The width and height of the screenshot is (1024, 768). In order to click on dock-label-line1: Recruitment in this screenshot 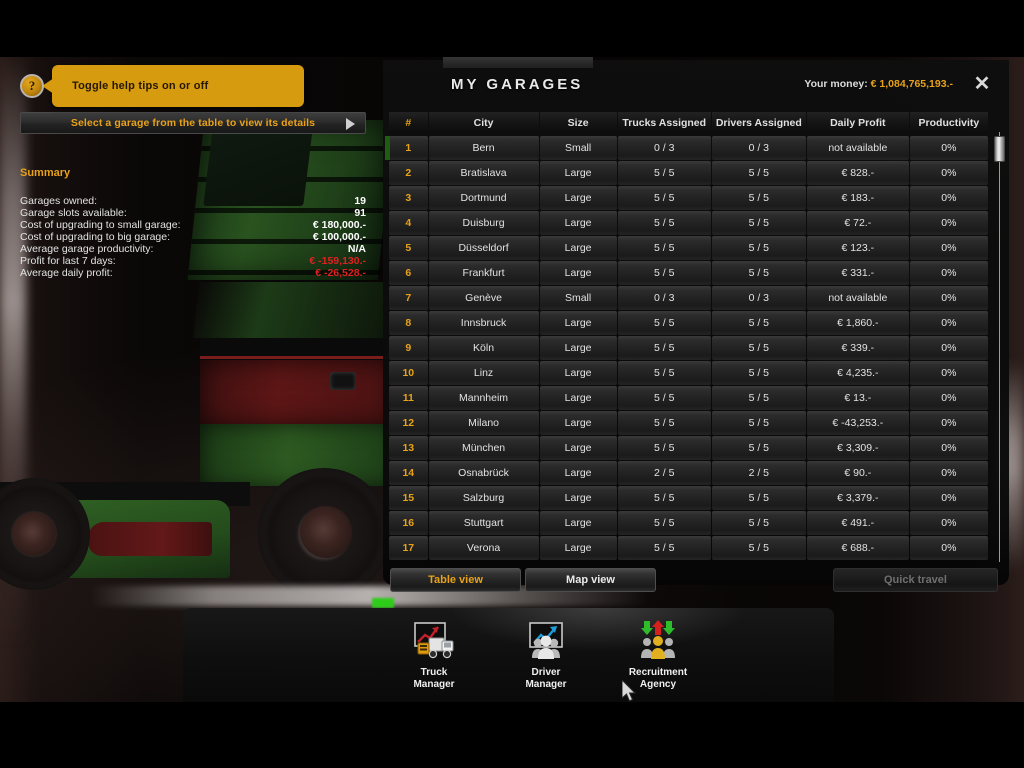, I will do `click(658, 672)`.